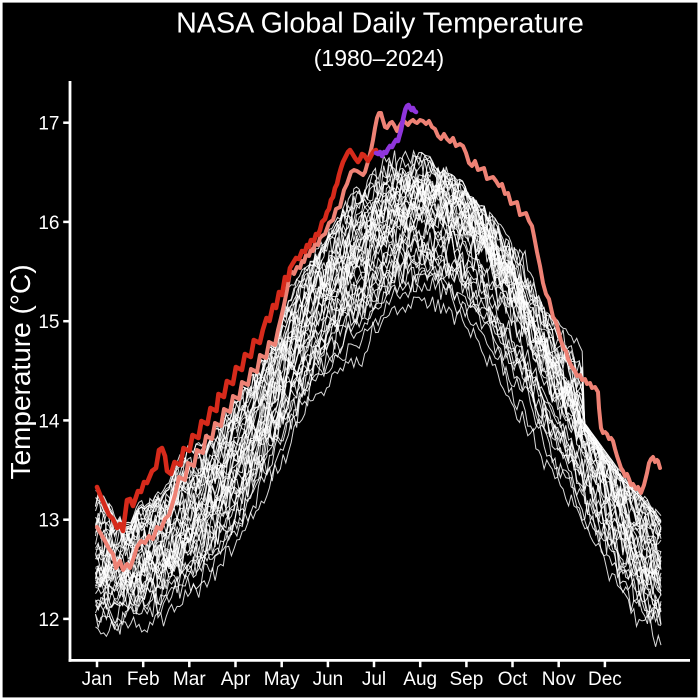 The height and width of the screenshot is (700, 700). What do you see at coordinates (420, 679) in the screenshot?
I see `svg-text: Aug` at bounding box center [420, 679].